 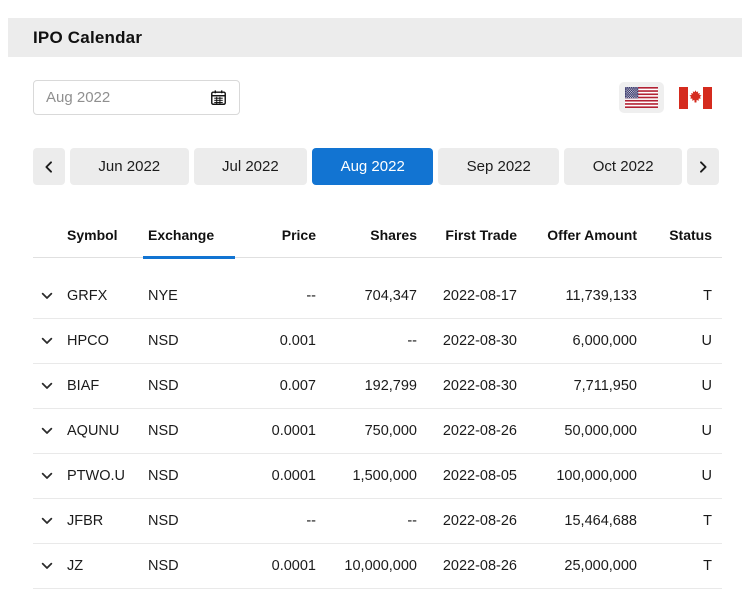 What do you see at coordinates (679, 232) in the screenshot?
I see `column-header-status: Status` at bounding box center [679, 232].